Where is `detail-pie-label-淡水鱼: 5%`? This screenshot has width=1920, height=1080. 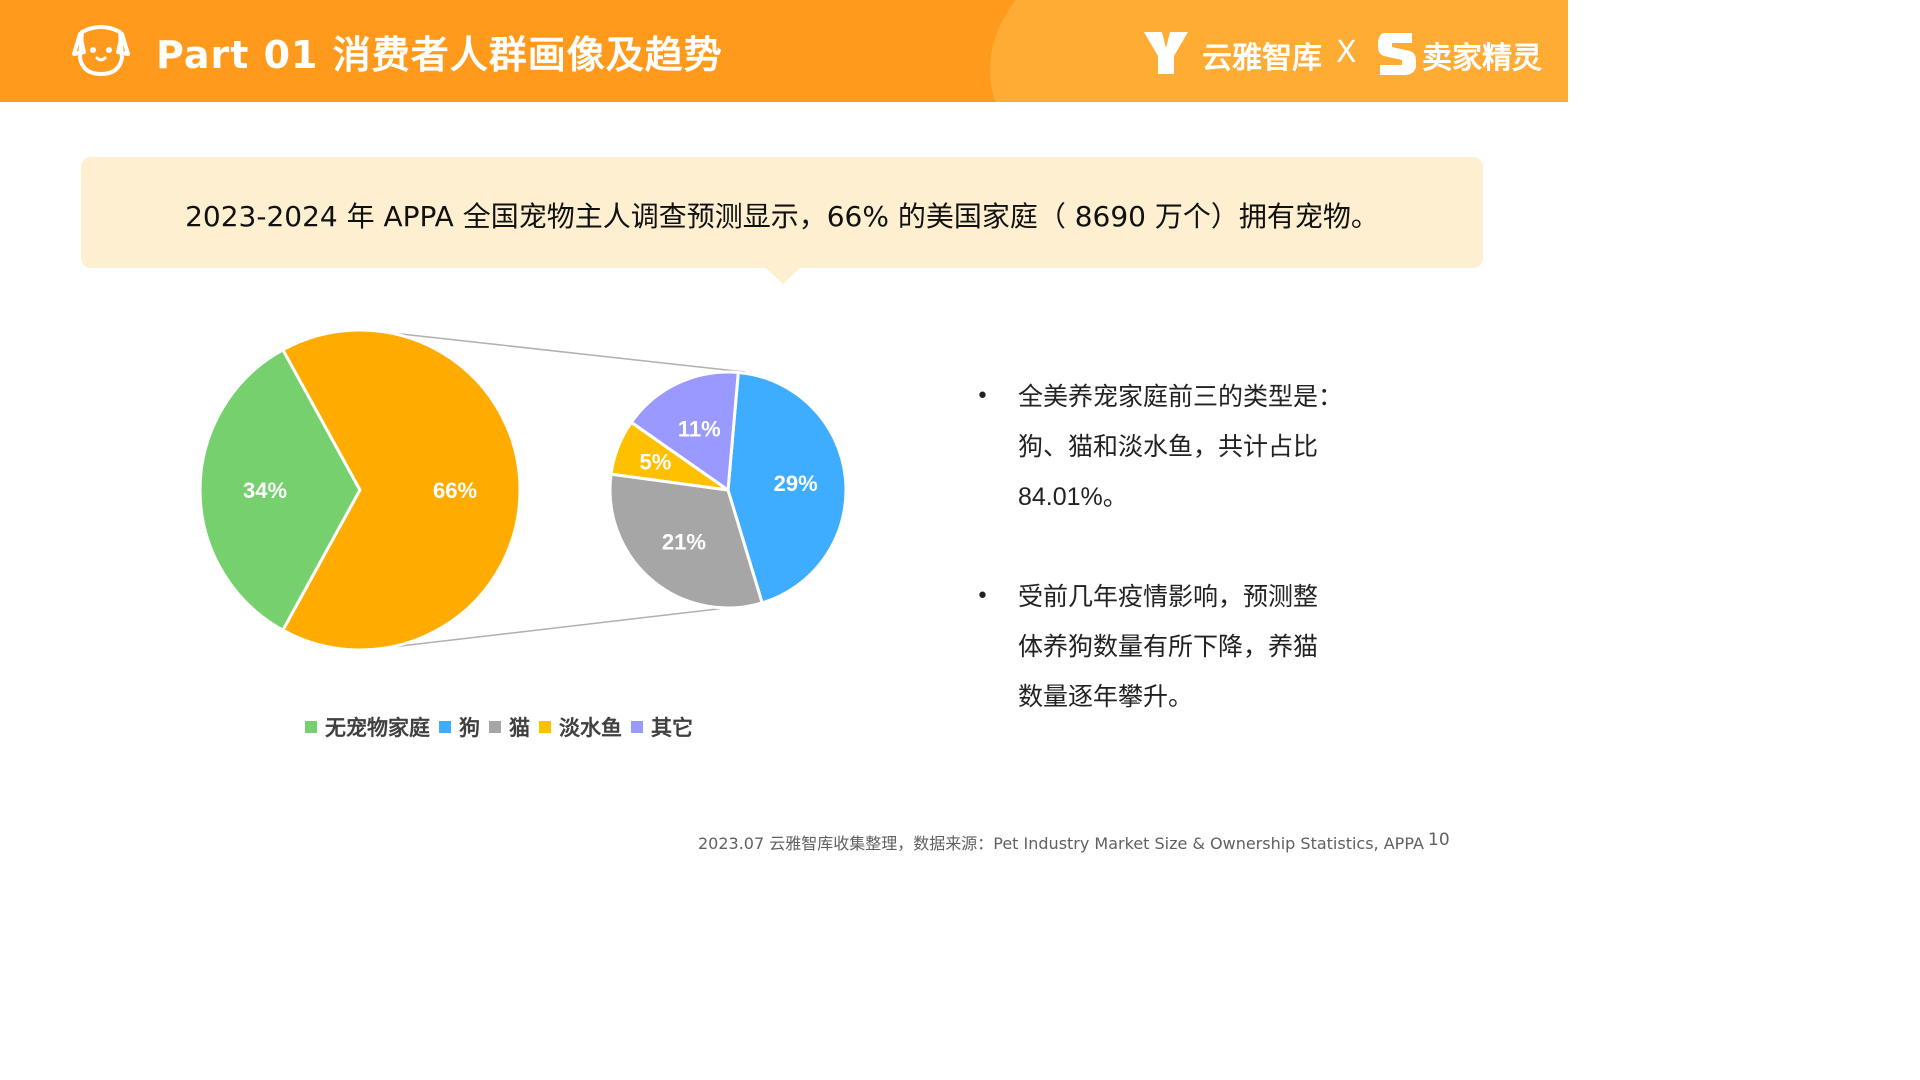 detail-pie-label-淡水鱼: 5% is located at coordinates (655, 462).